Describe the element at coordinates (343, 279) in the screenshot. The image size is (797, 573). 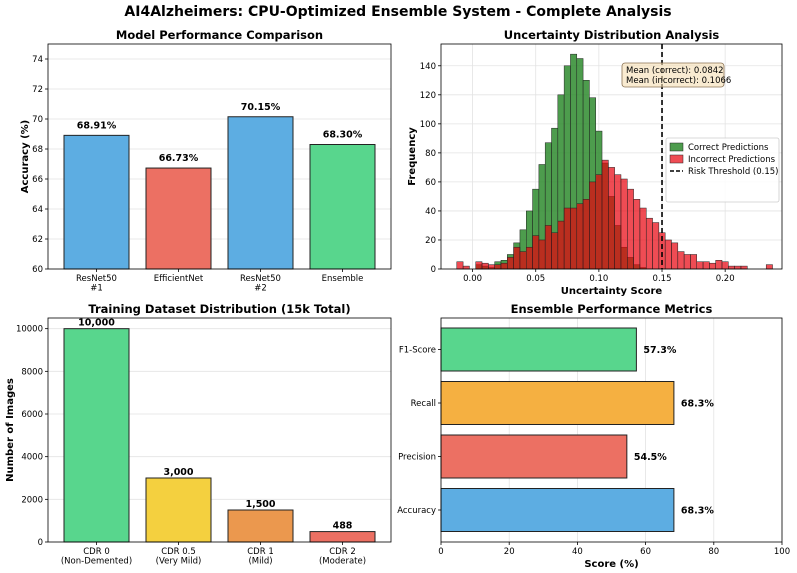
I see `p1-xtick-label: Ensemble` at that location.